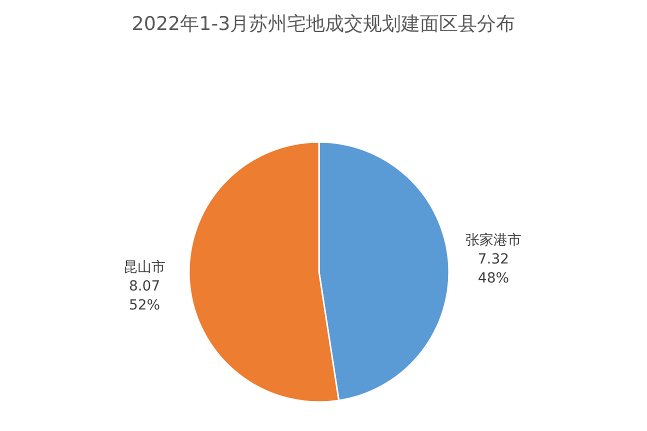 The image size is (647, 431). I want to click on slice-label: 张家港市, so click(493, 240).